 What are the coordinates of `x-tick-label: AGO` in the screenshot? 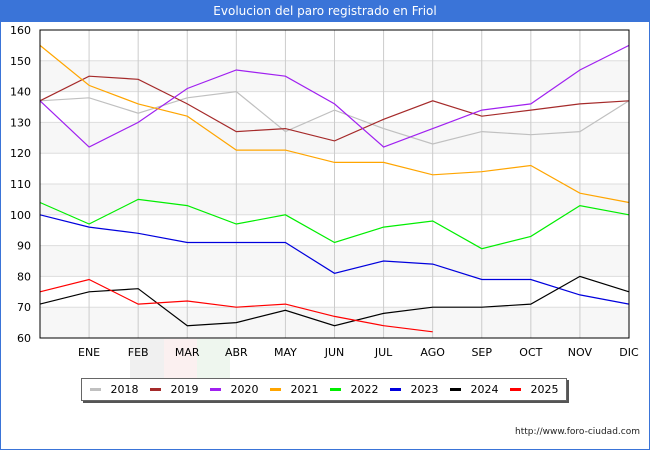 It's located at (432, 352).